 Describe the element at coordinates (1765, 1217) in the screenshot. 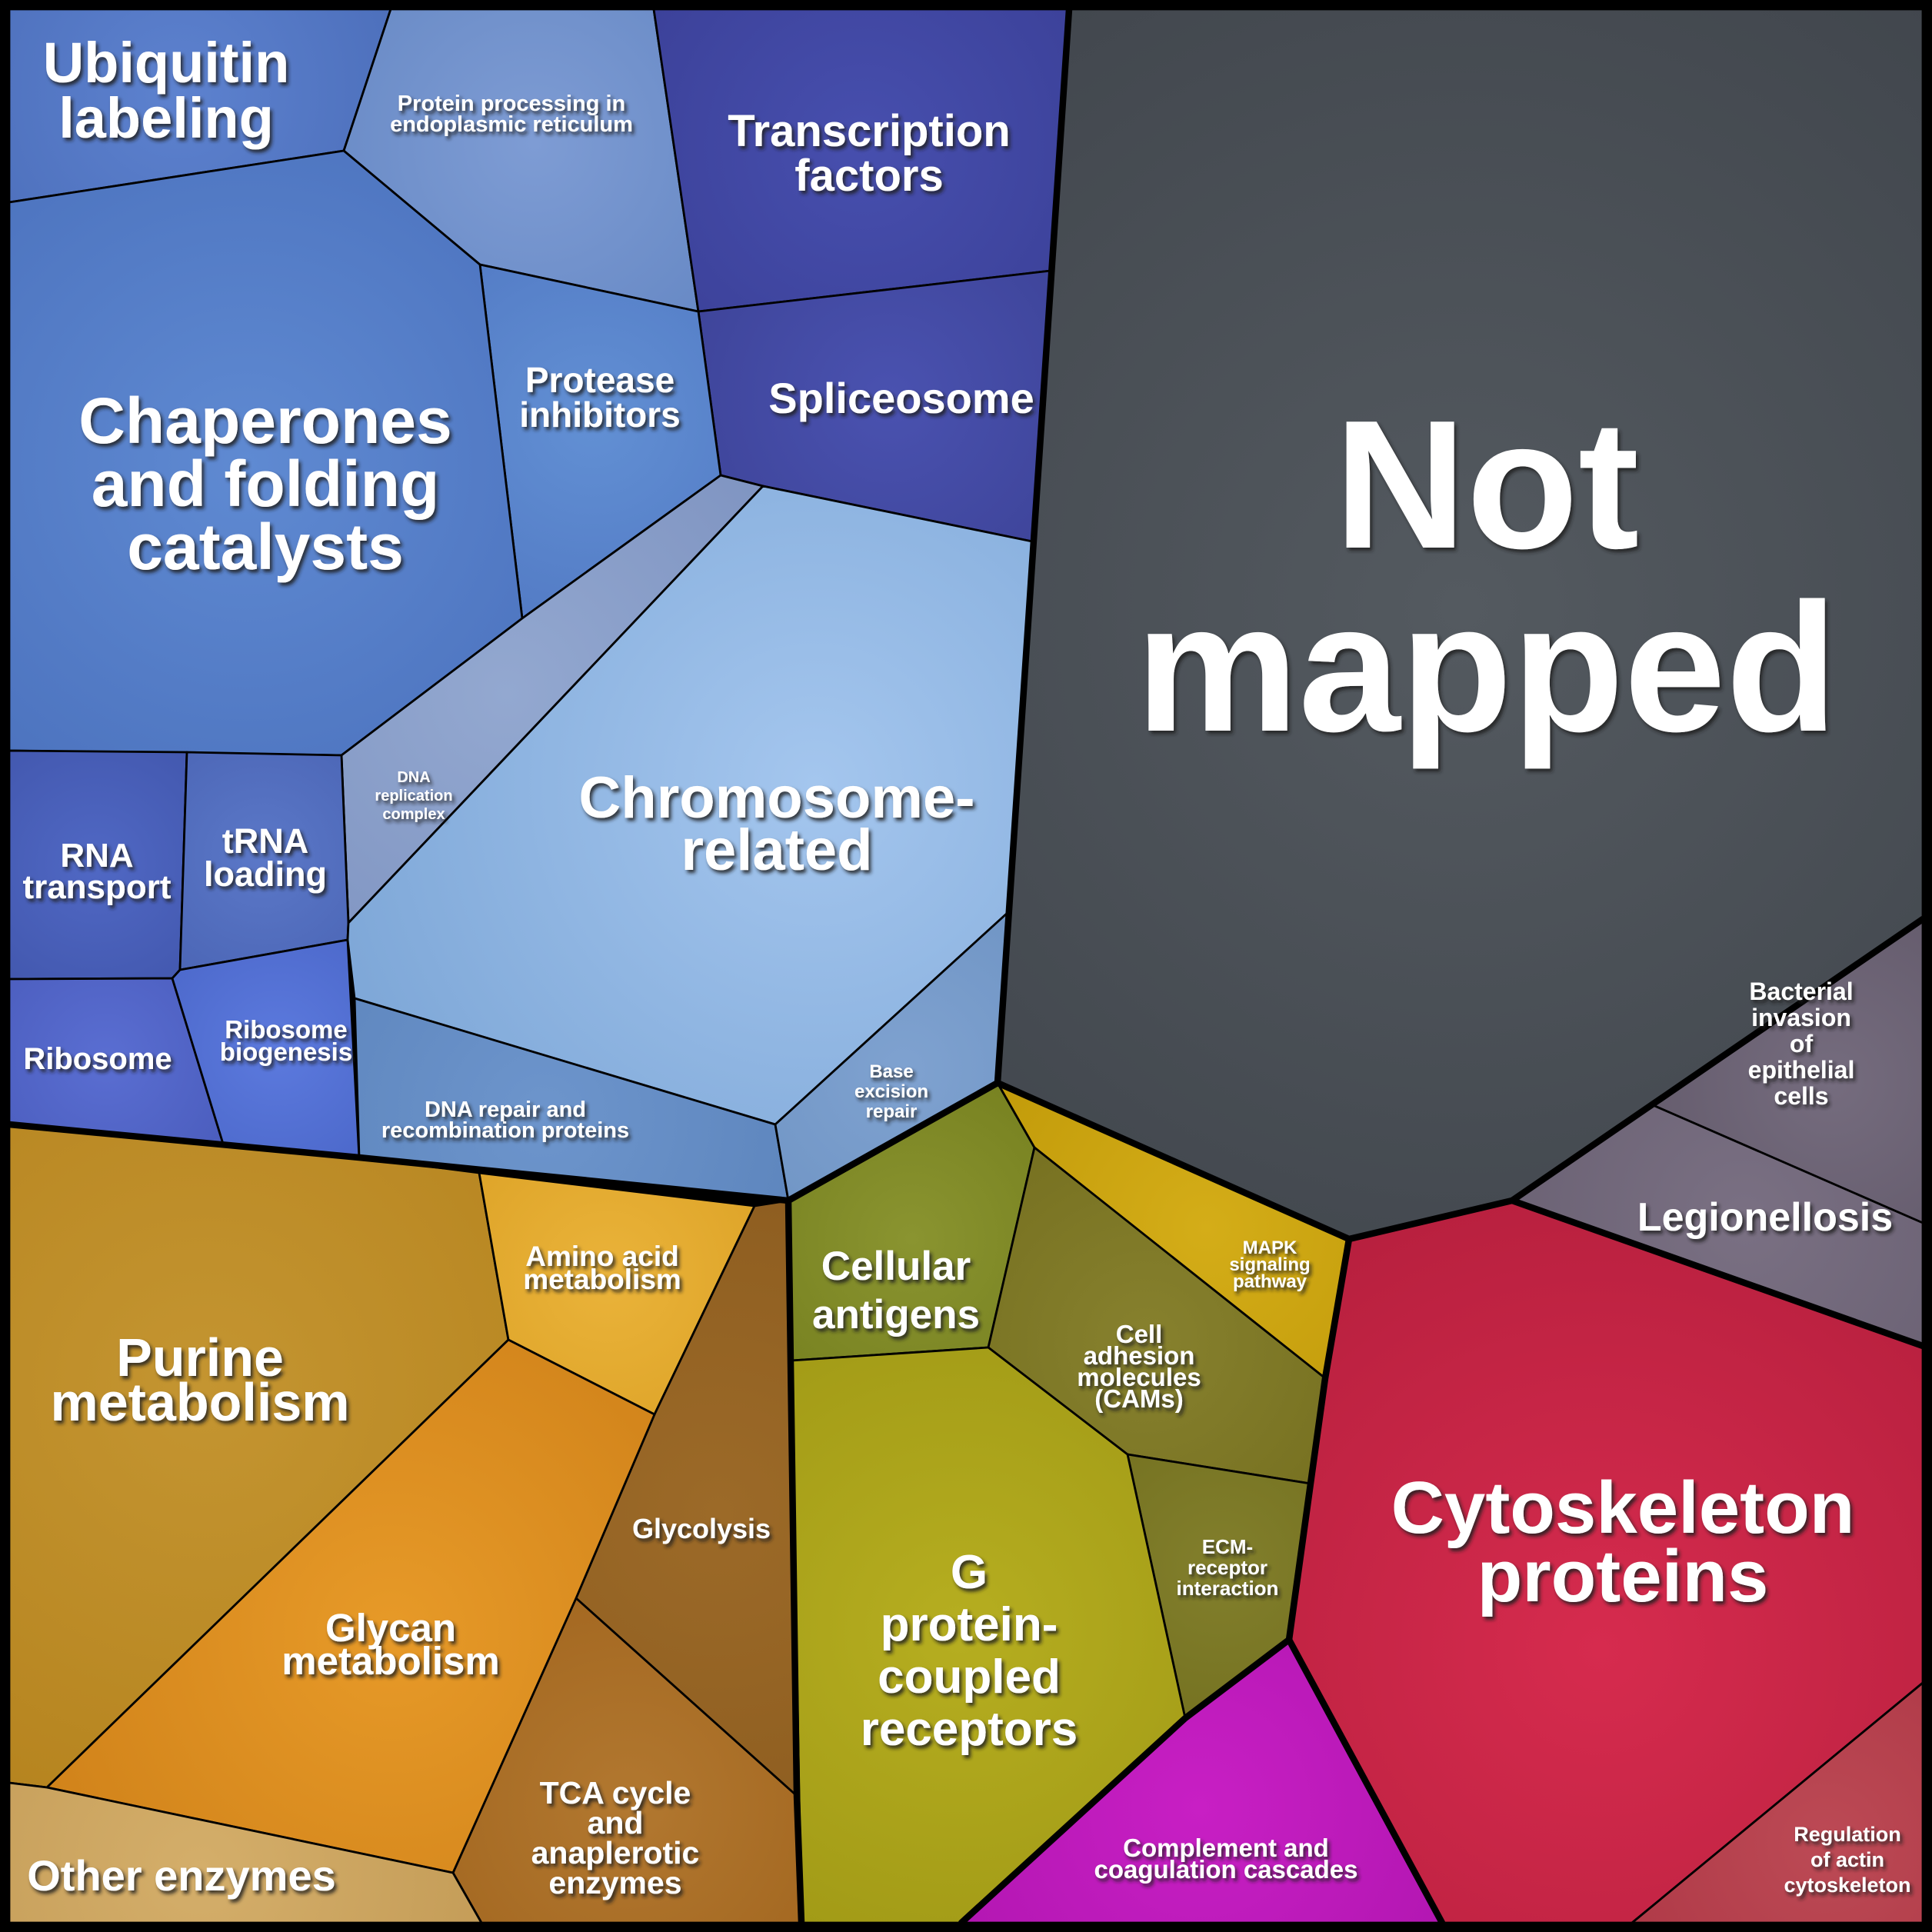

I see `svg-text: Legionellosis` at that location.